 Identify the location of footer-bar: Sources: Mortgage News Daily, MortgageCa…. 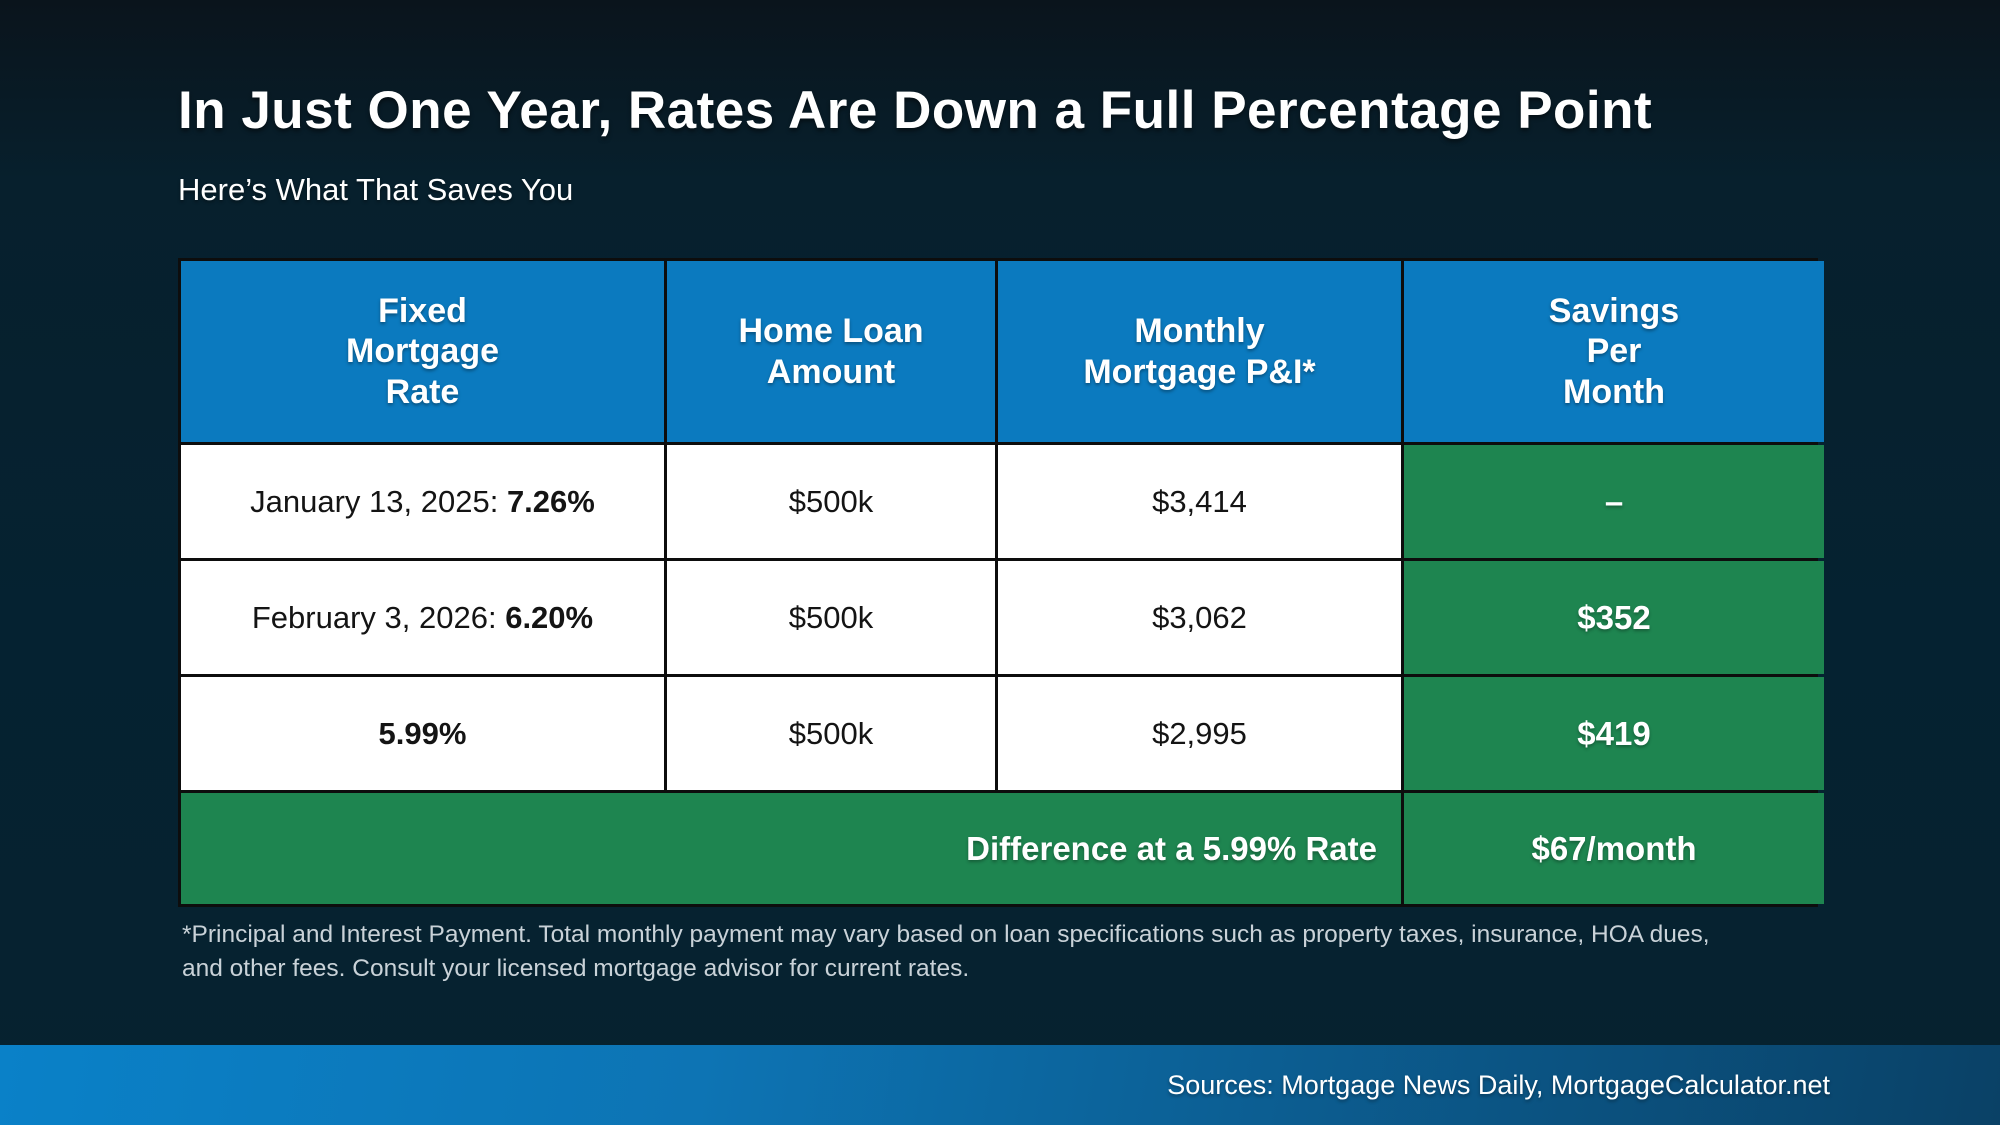
(1000, 1085).